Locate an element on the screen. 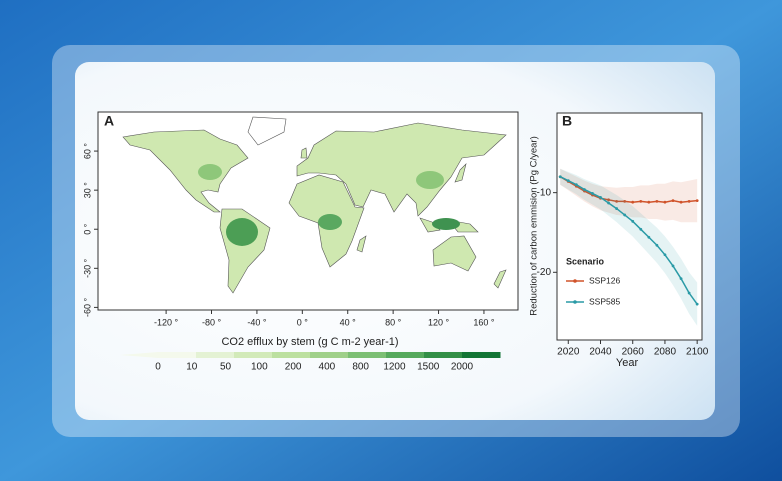 The height and width of the screenshot is (481, 782). x-tick-label: 2080 is located at coordinates (665, 352).